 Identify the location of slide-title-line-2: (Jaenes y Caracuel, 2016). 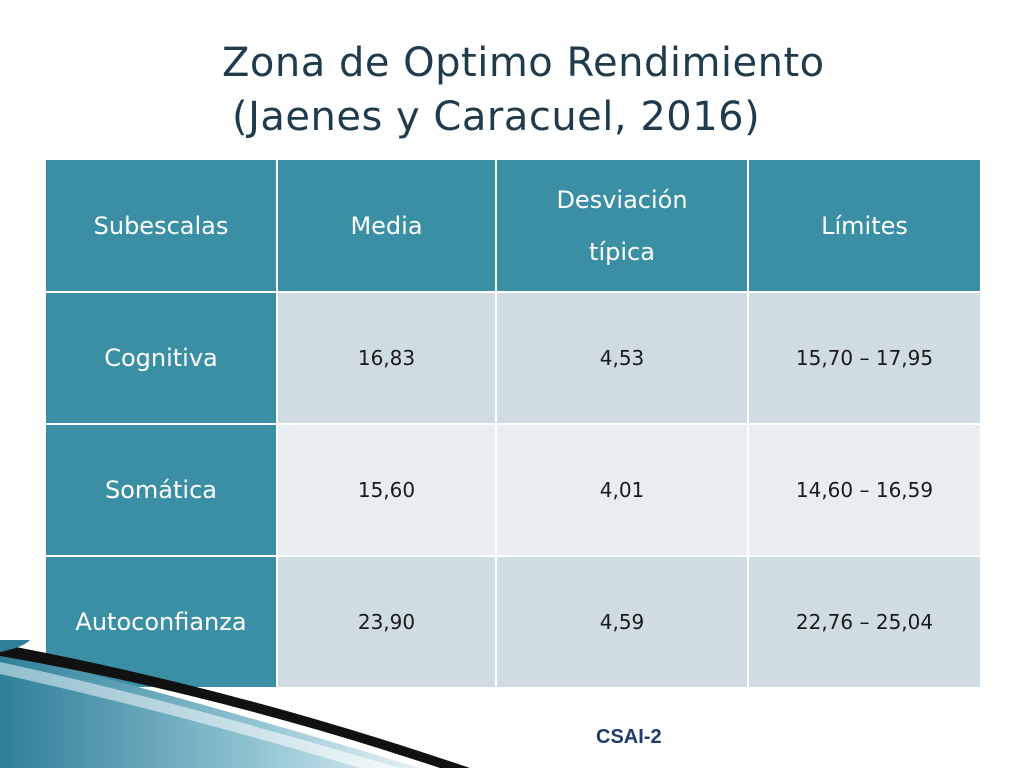
(496, 117).